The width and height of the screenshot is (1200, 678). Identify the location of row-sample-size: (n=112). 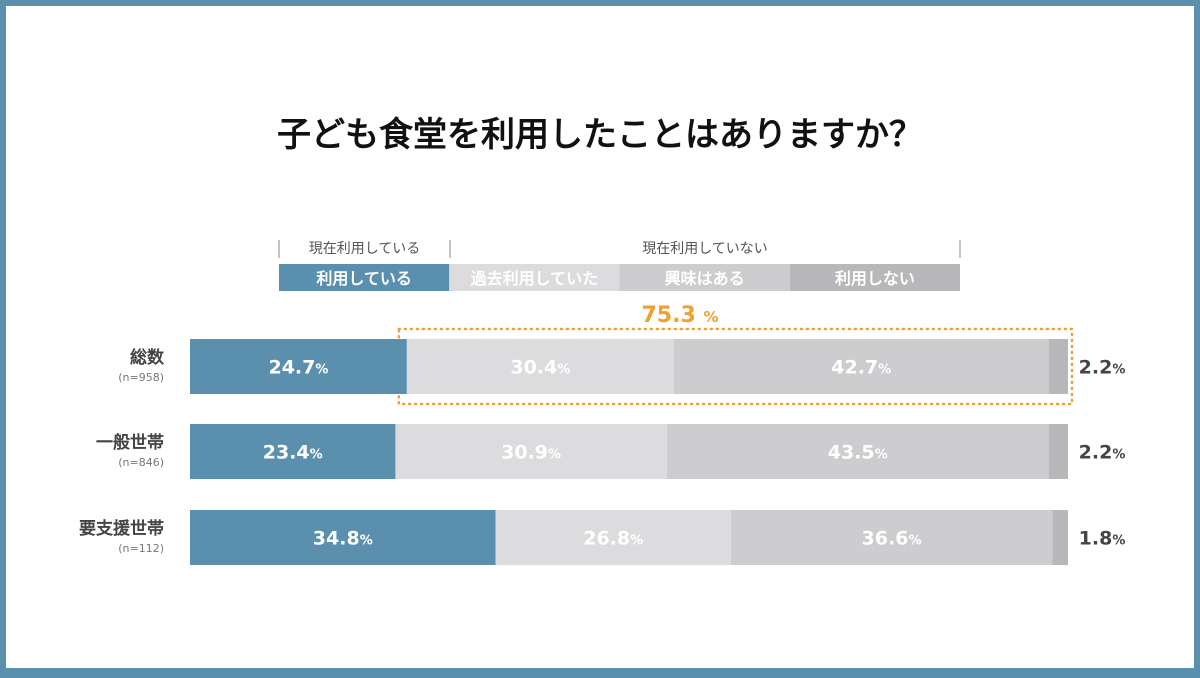
(141, 548).